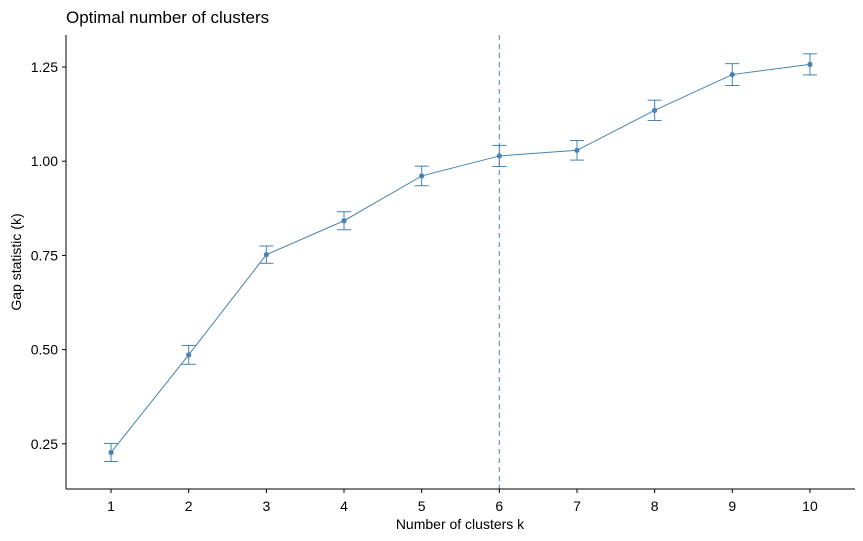  What do you see at coordinates (266, 506) in the screenshot?
I see `x-tick-label: 3` at bounding box center [266, 506].